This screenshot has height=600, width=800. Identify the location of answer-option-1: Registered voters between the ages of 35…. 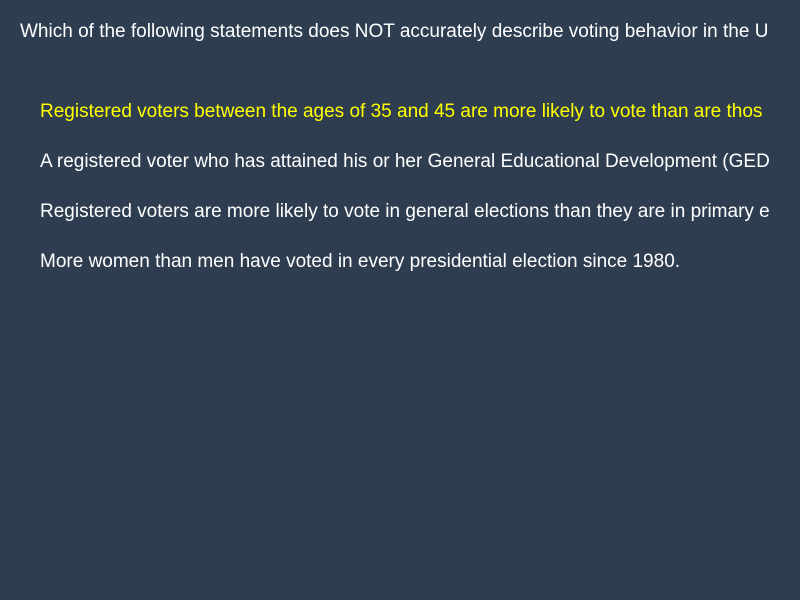
(401, 111).